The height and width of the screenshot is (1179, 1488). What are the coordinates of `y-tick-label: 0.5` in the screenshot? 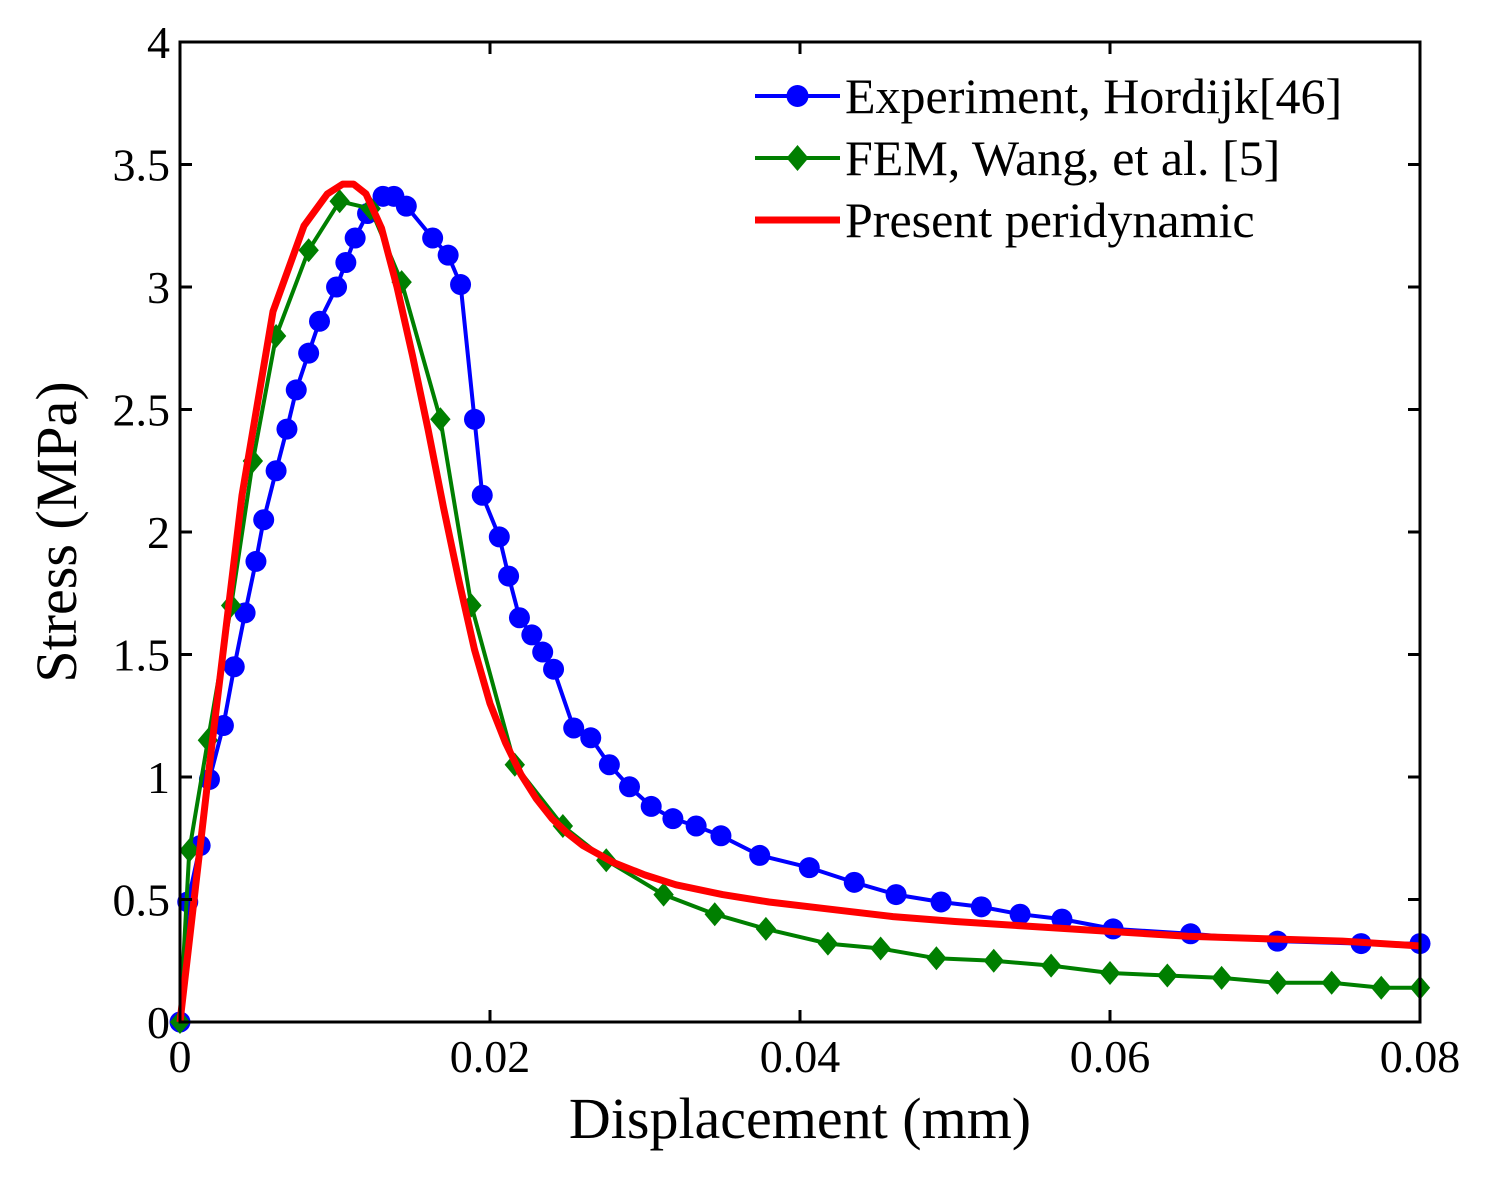 It's located at (142, 900).